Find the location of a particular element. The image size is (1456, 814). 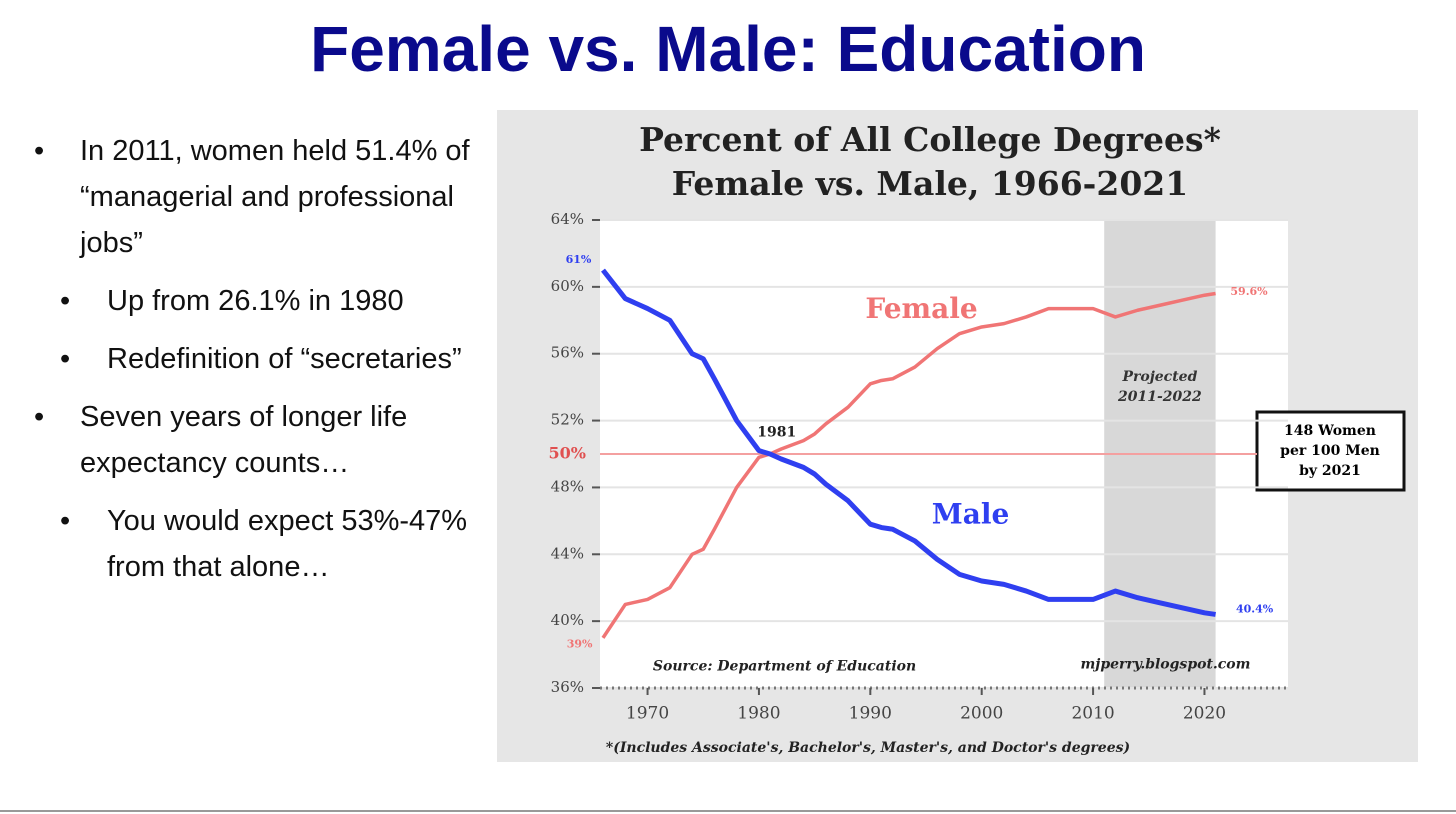

annotation: 59.6% is located at coordinates (1249, 291).